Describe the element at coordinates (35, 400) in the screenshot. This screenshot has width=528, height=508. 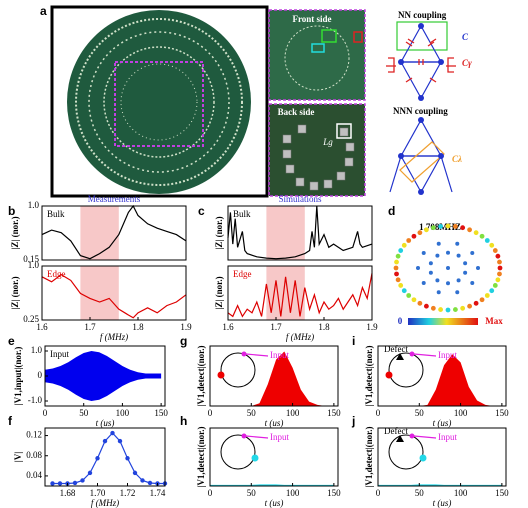
I see `y-tick-label: -1.0` at that location.